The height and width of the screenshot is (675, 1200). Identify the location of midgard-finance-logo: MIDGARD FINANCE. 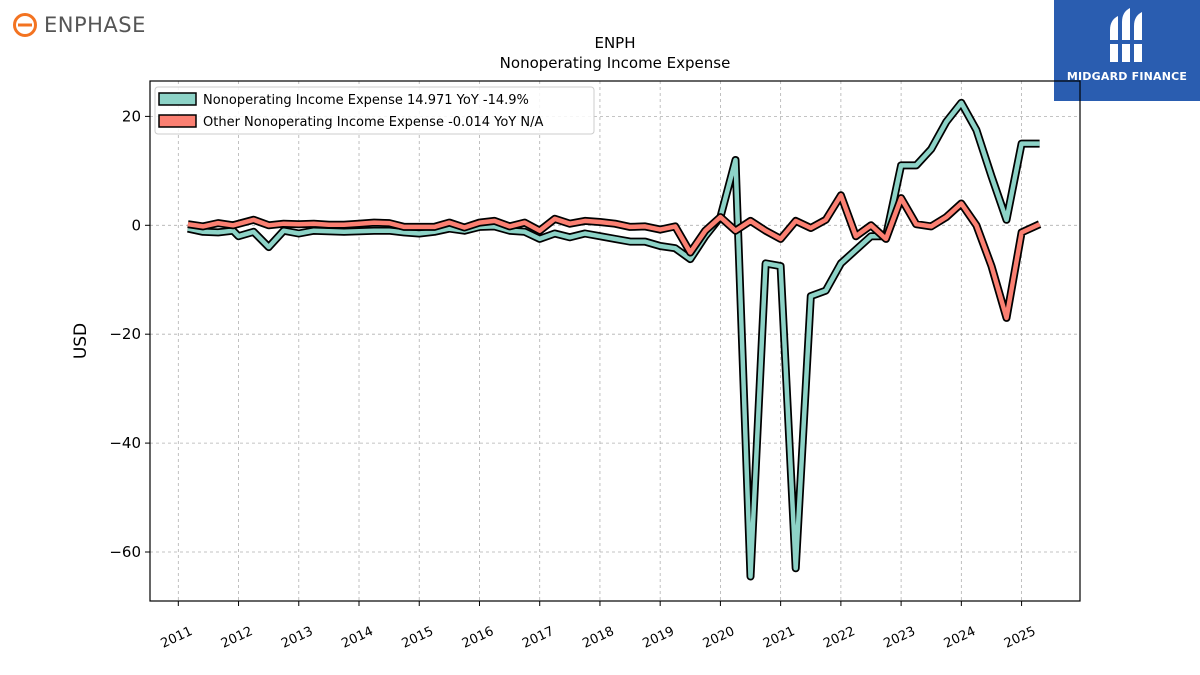
(1127, 50).